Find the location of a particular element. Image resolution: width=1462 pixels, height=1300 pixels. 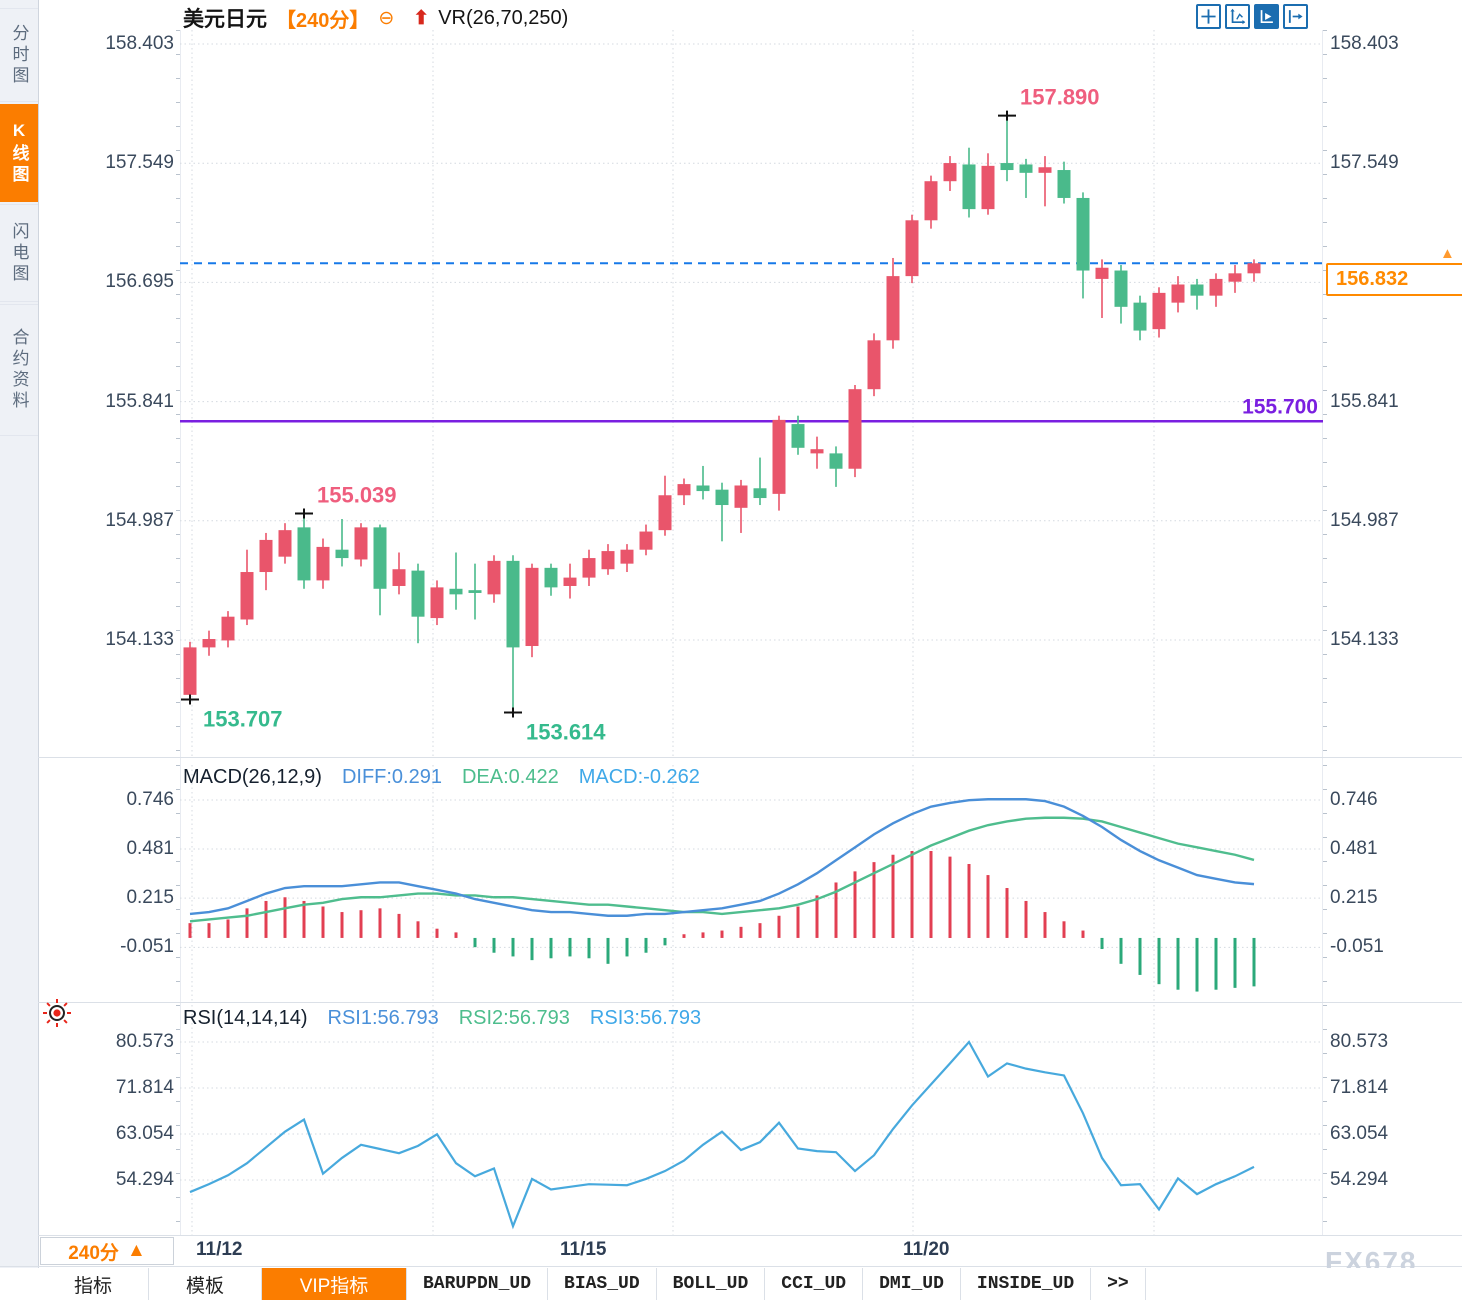

axis-play-icon is located at coordinates (1266, 16).